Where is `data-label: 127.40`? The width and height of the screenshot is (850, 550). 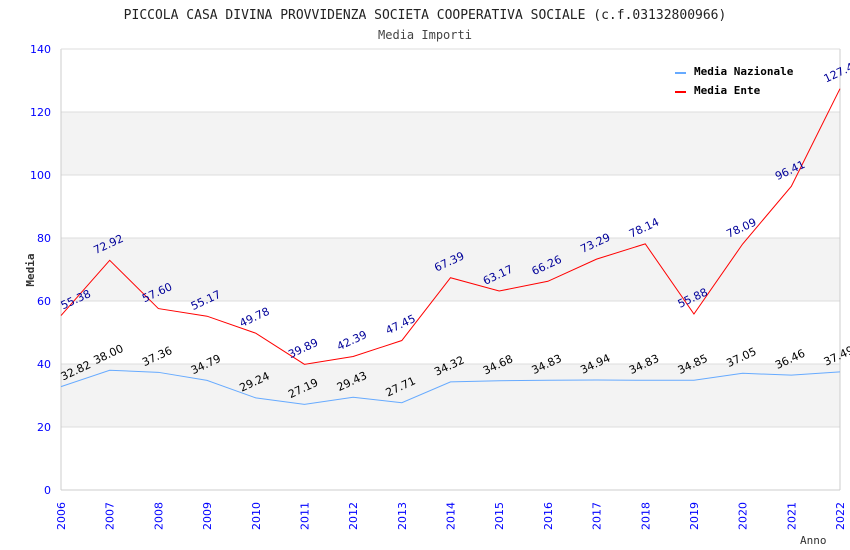
data-label: 127.40 is located at coordinates (836, 71).